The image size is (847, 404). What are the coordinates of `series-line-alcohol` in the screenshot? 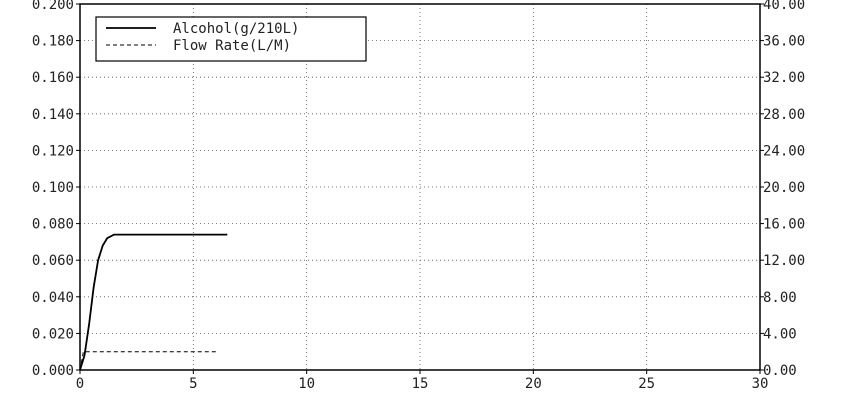 It's located at (153, 302).